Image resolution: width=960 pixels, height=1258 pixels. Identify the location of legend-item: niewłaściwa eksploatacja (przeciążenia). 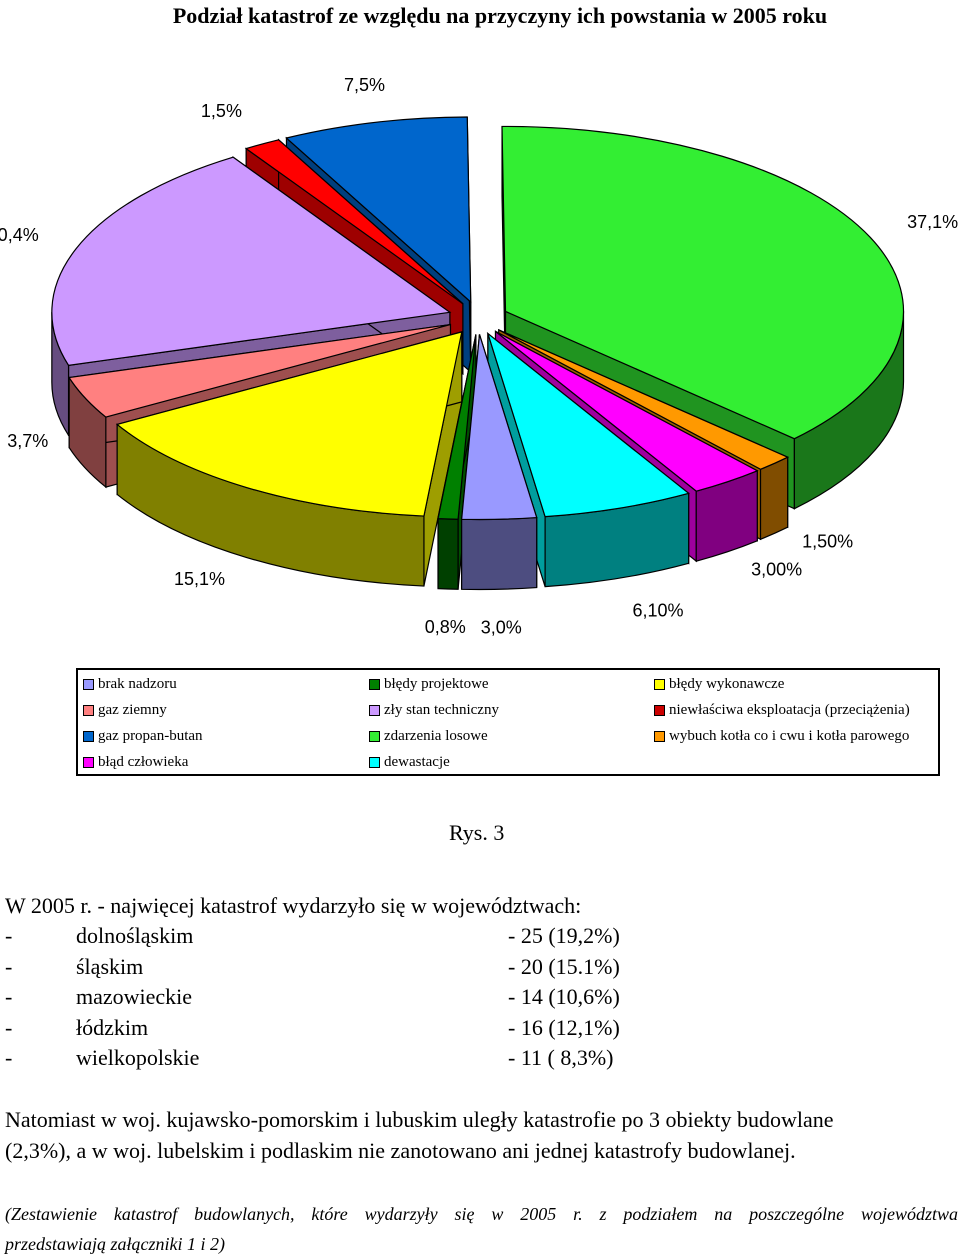
(782, 710).